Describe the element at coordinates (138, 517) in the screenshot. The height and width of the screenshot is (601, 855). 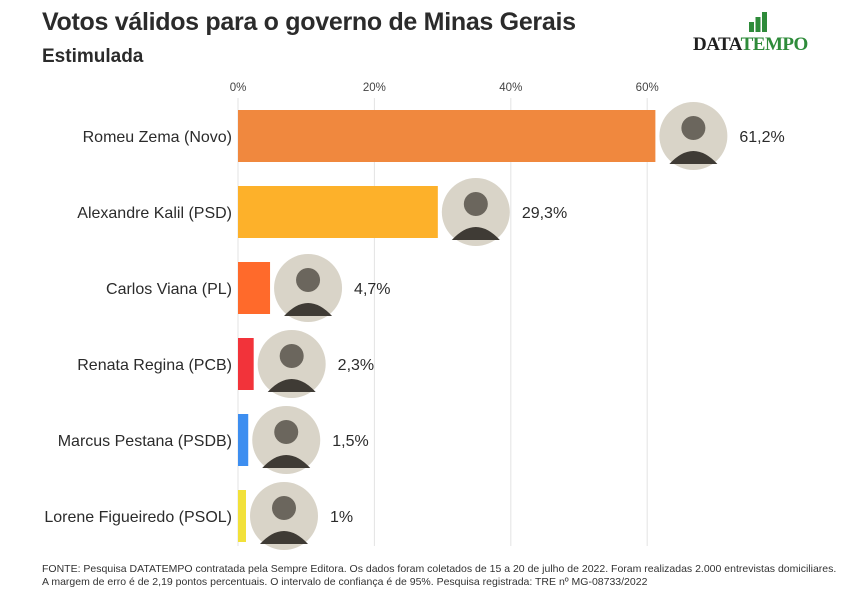
I see `category-label: Lorene Figueiredo (PSOL)` at that location.